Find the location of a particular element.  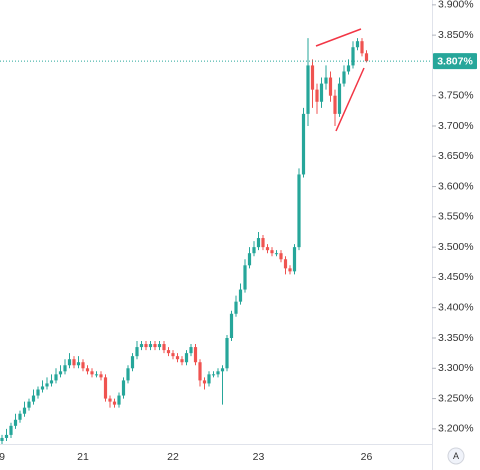

x-tick-label: 22 is located at coordinates (173, 457).